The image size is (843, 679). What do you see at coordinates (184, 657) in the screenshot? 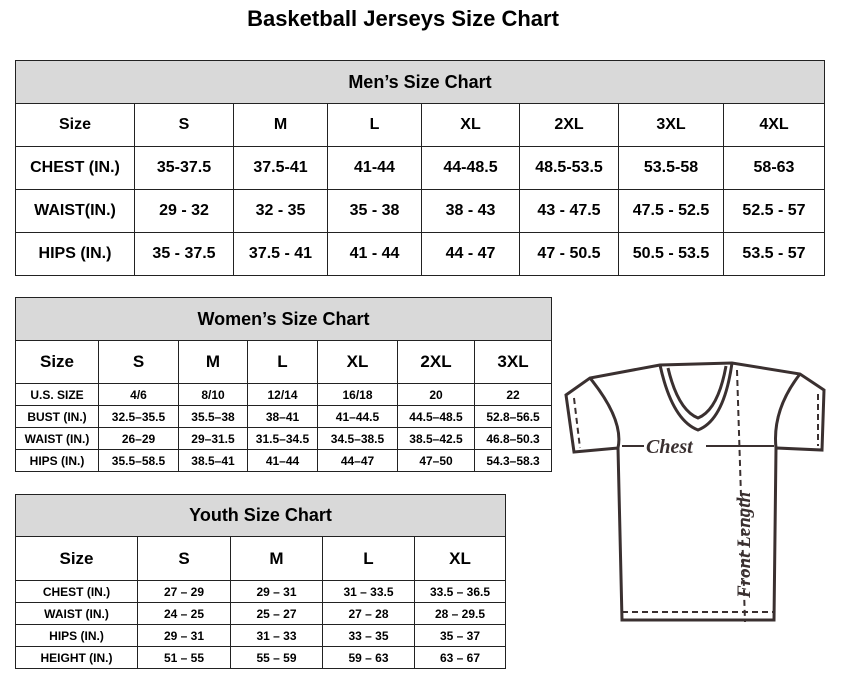
I see `value-cell: 51 – 55` at bounding box center [184, 657].